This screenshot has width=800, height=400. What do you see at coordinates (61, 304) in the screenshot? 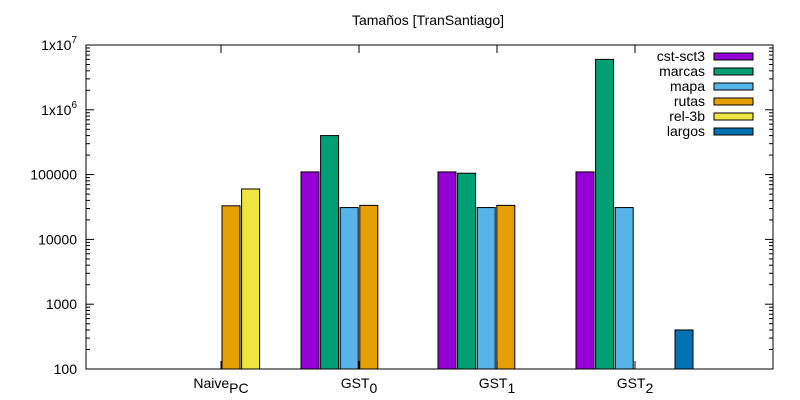
I see `y-tick-label: 1000` at bounding box center [61, 304].